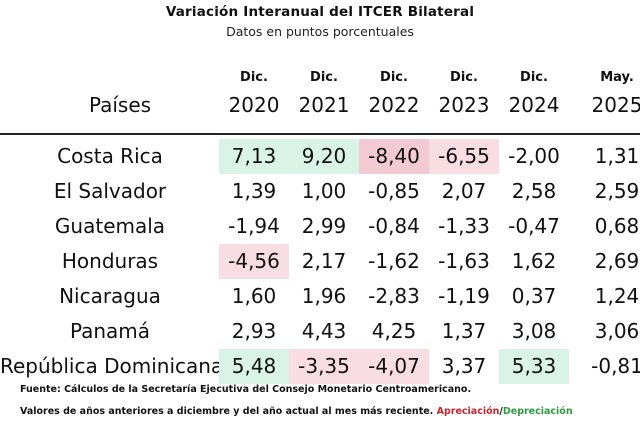 Image resolution: width=640 pixels, height=424 pixels. What do you see at coordinates (120, 105) in the screenshot?
I see `countries-header: Países` at bounding box center [120, 105].